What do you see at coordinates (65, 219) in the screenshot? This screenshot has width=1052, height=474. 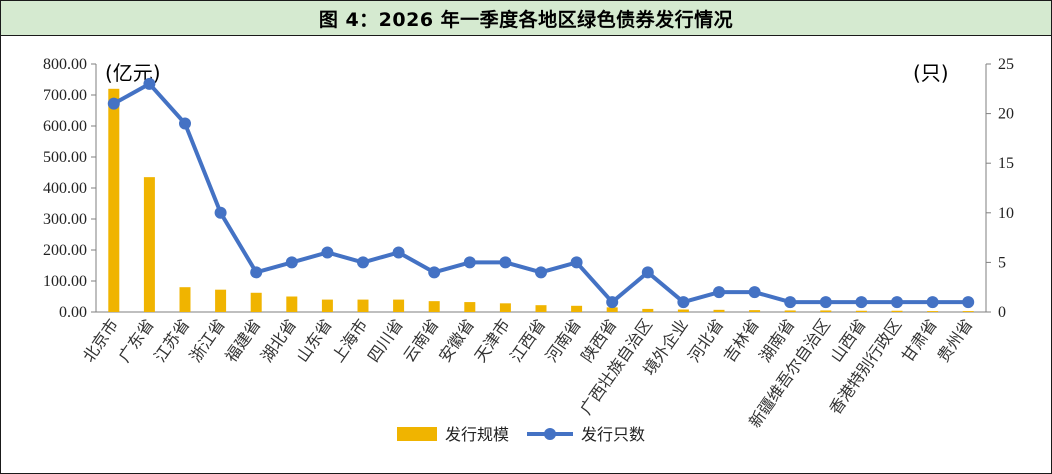 I see `left-tick-label: 300.00` at bounding box center [65, 219].